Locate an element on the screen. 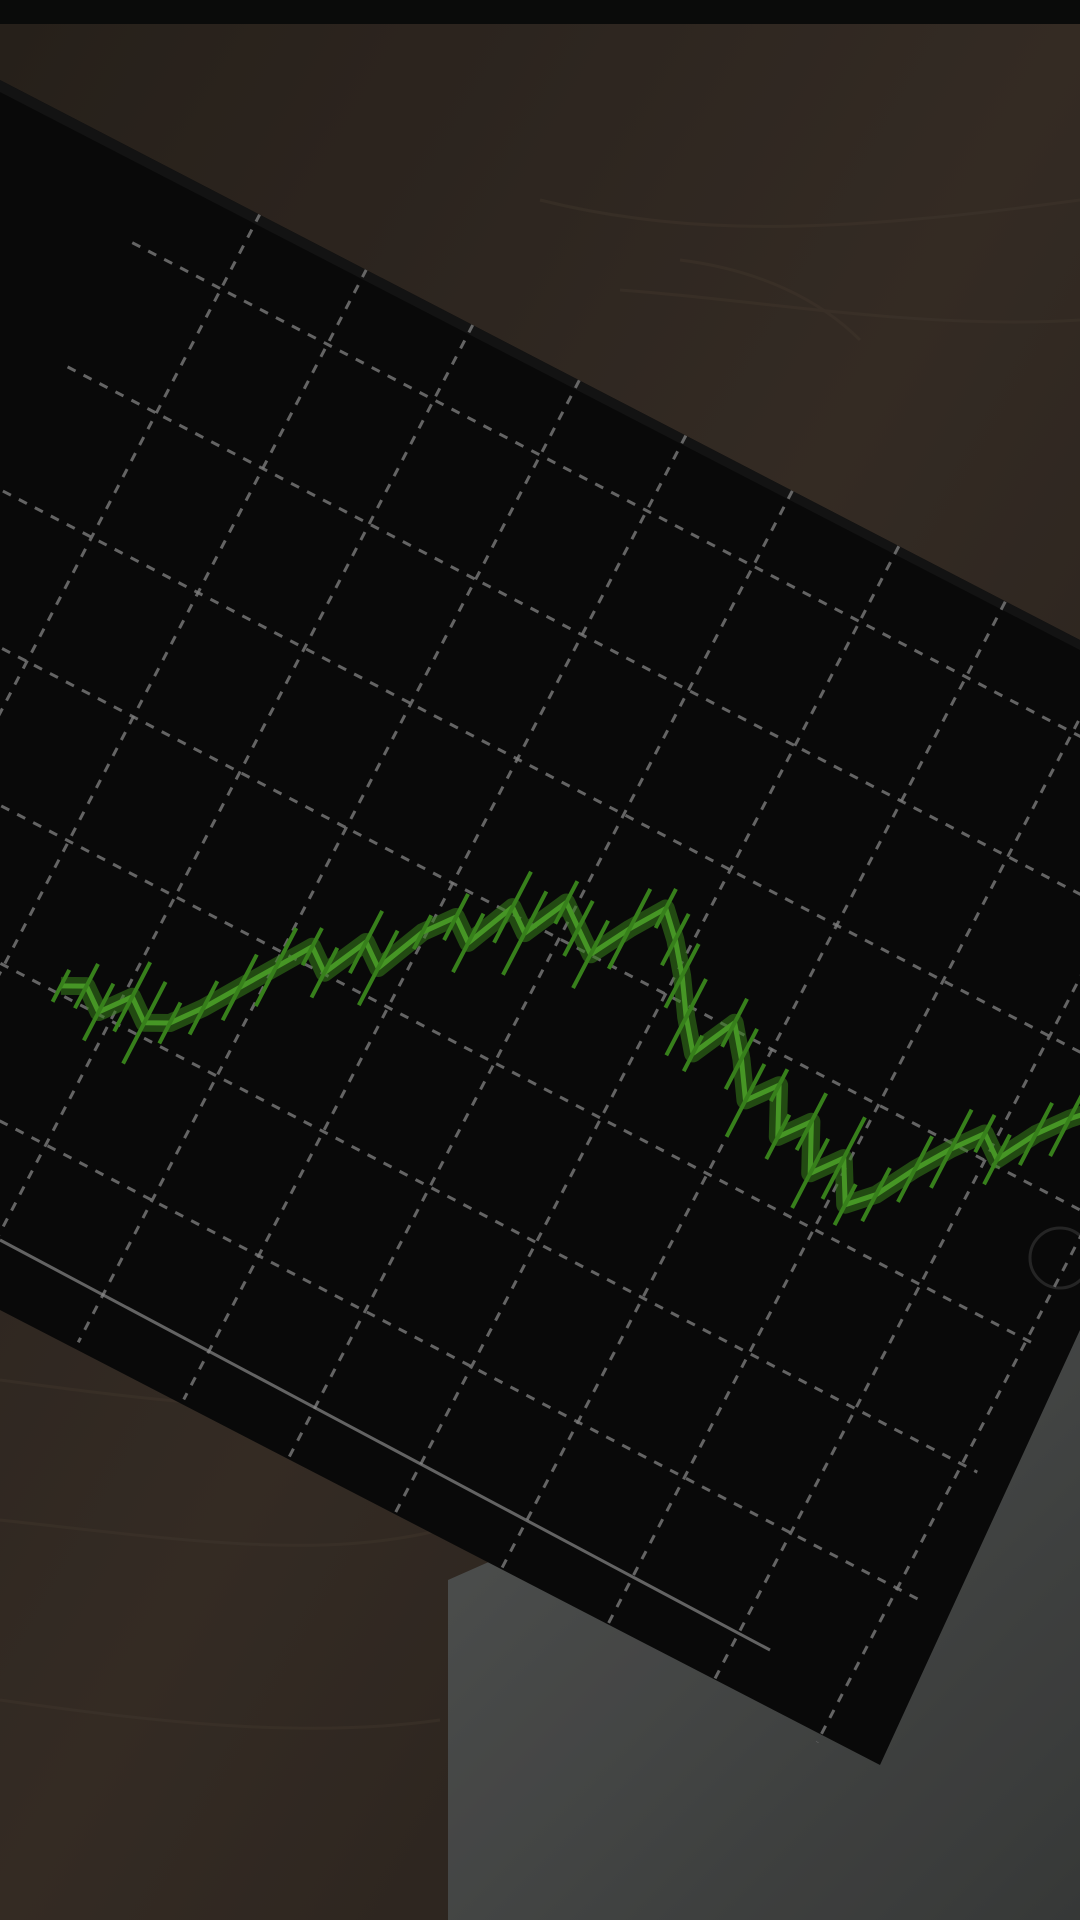 Image resolution: width=1080 pixels, height=1920 pixels. home-button-icon is located at coordinates (1054, 1258).